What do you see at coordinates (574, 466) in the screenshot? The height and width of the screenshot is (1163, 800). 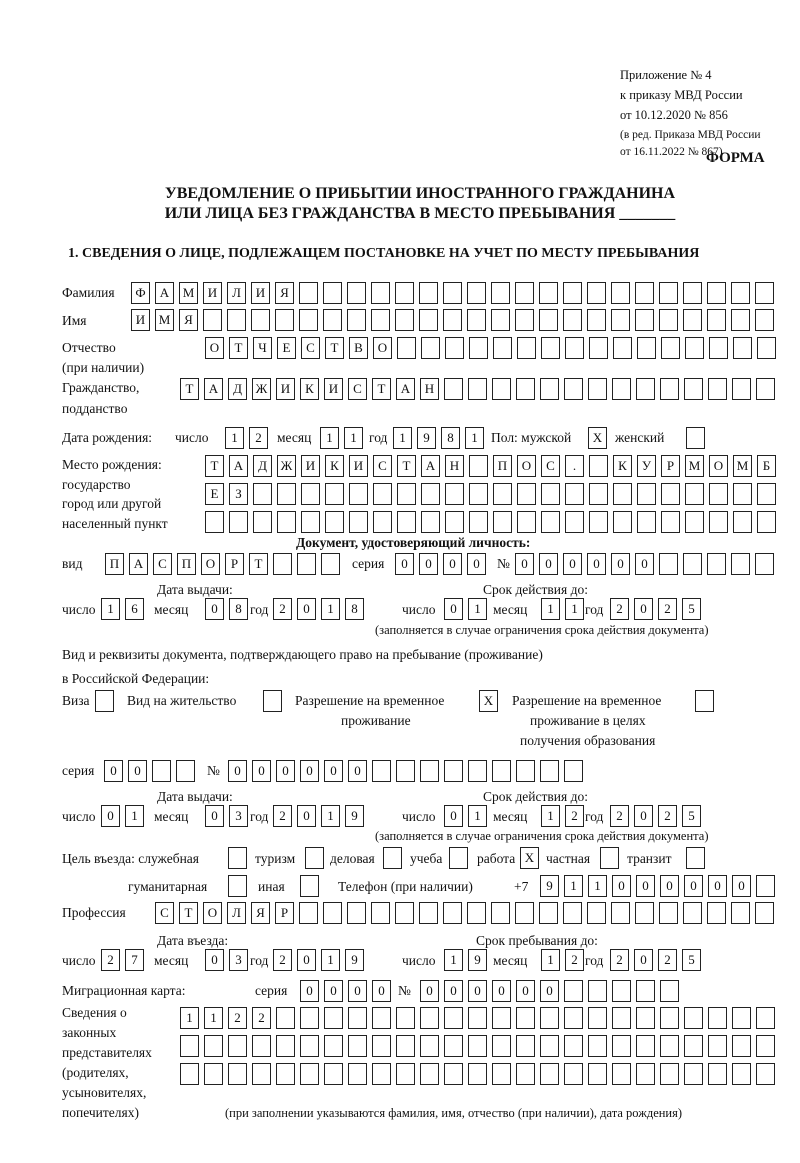 I see `char-box: .` at bounding box center [574, 466].